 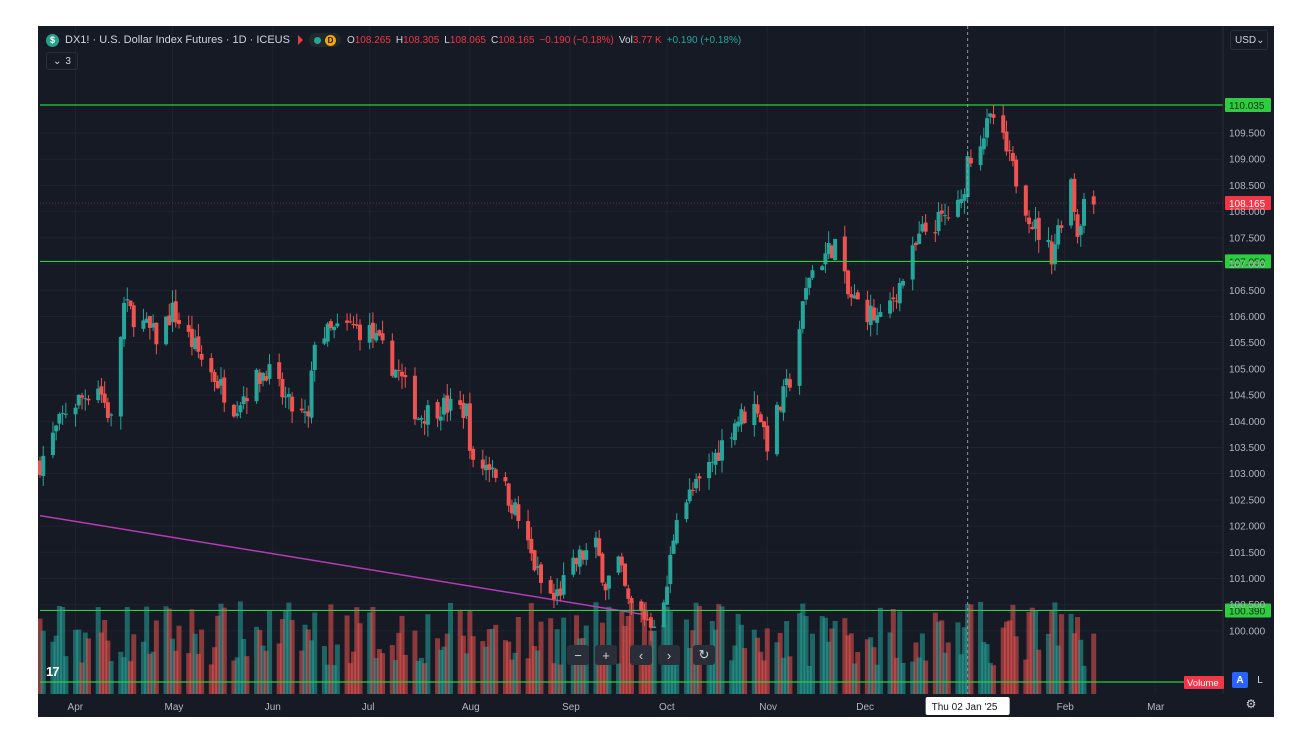 What do you see at coordinates (1240, 680) in the screenshot?
I see `auto-scale-button: A` at bounding box center [1240, 680].